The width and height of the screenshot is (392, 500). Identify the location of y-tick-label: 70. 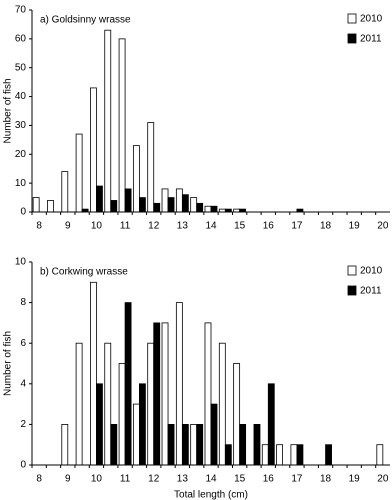
(21, 10).